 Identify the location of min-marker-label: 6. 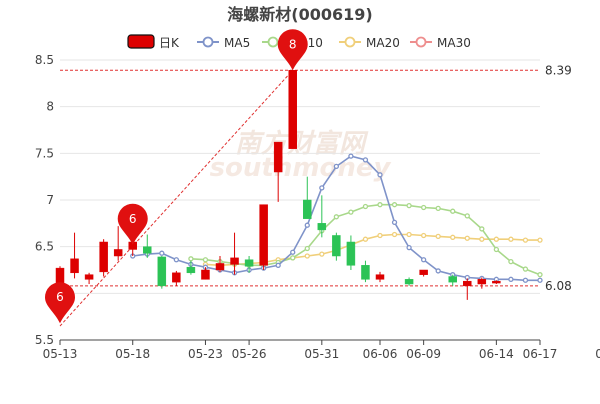
(60, 297).